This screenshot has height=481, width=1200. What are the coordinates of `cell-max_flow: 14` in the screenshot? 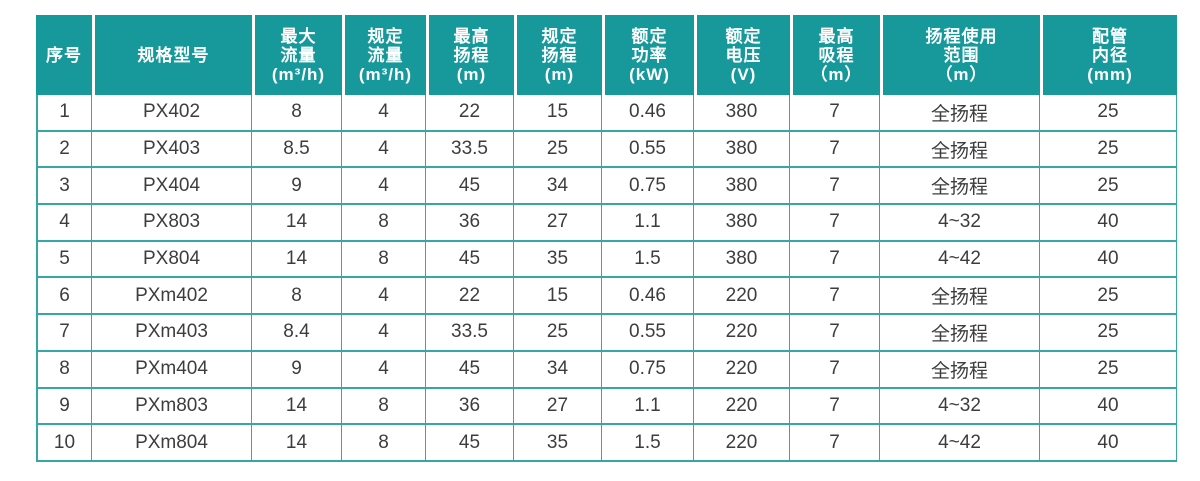 It's located at (297, 260).